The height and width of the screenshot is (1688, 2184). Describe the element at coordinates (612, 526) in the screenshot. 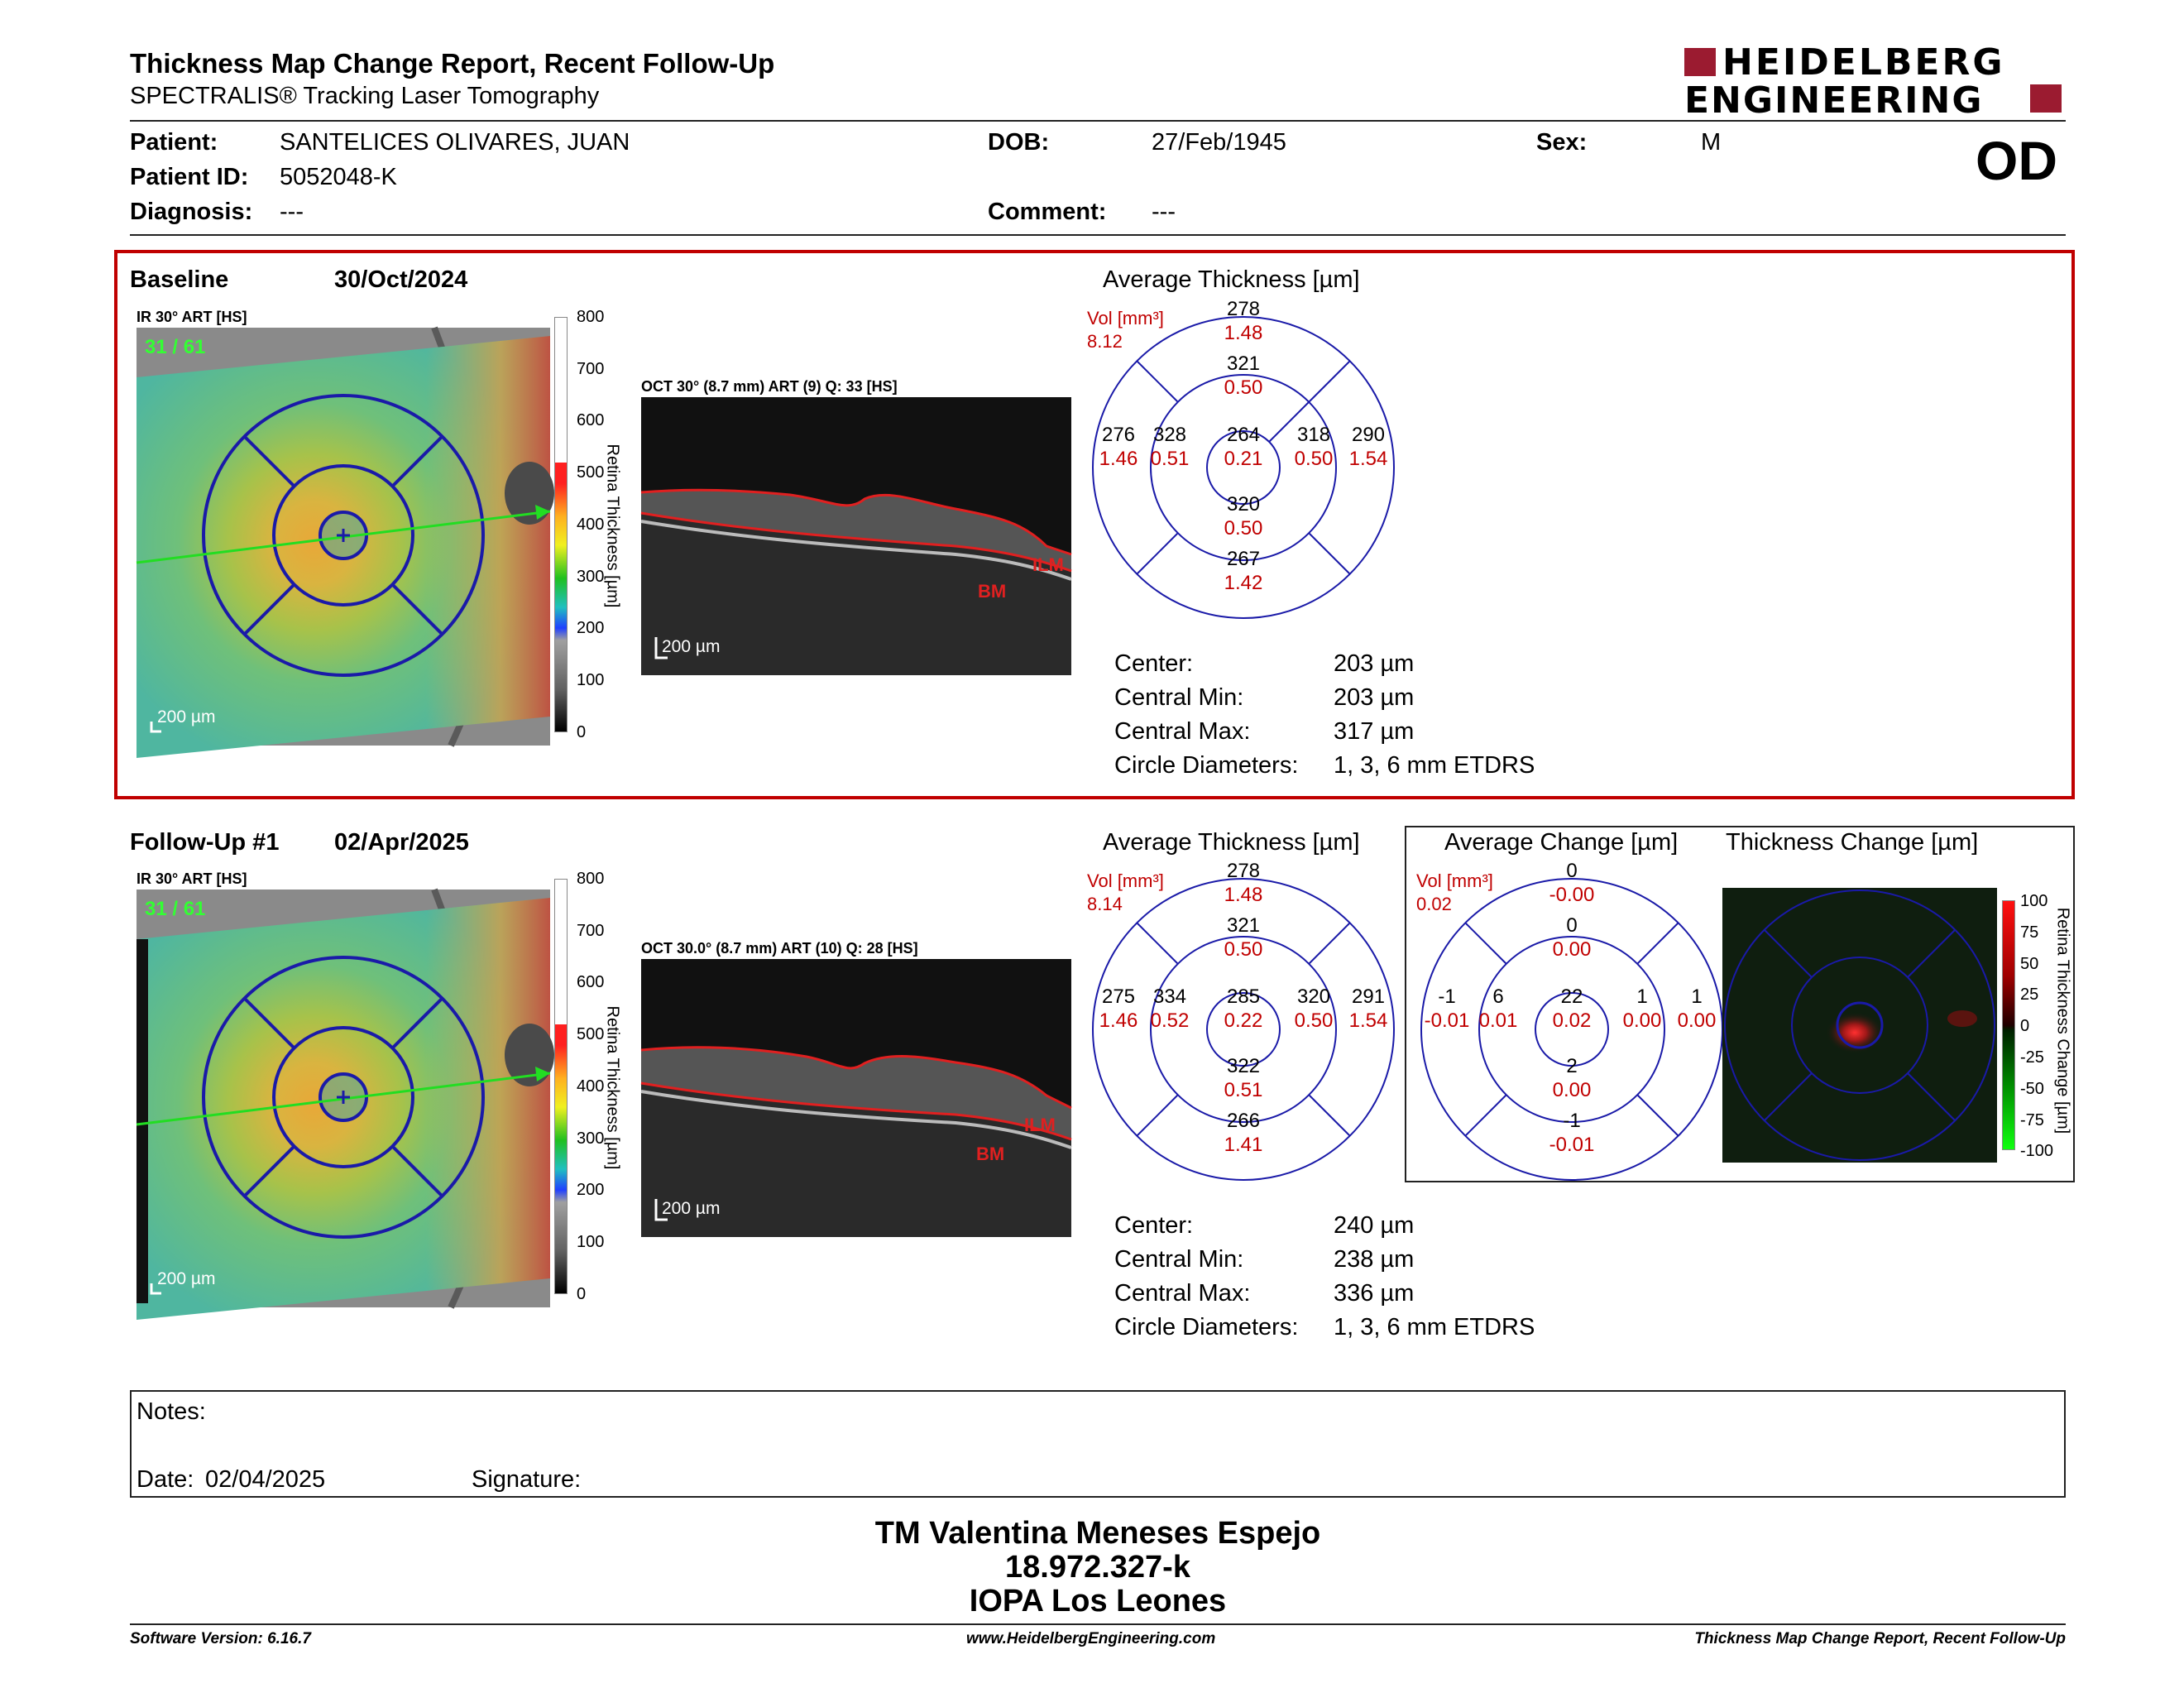

I see `baseline-colorbar-title: Retina Thickness [µm]` at that location.